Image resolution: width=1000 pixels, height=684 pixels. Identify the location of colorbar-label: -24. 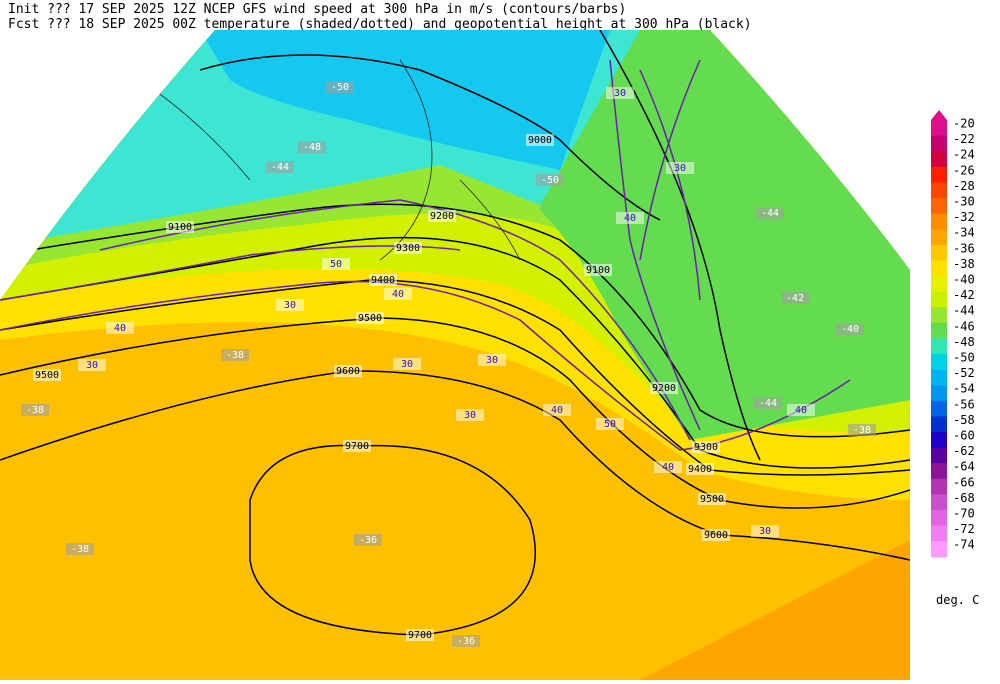
(964, 155).